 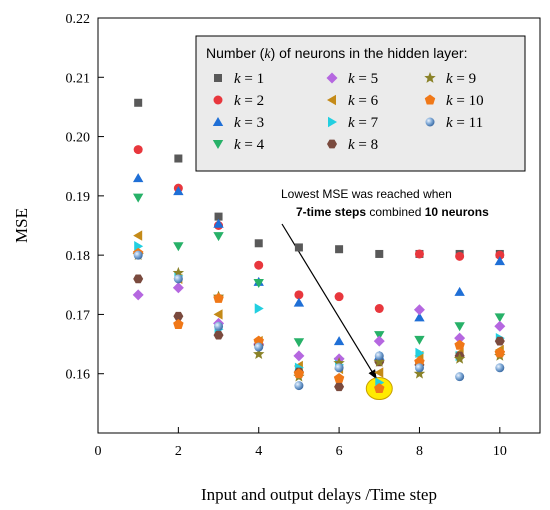 I want to click on legend-item-k-6: k = 6, so click(x=353, y=101).